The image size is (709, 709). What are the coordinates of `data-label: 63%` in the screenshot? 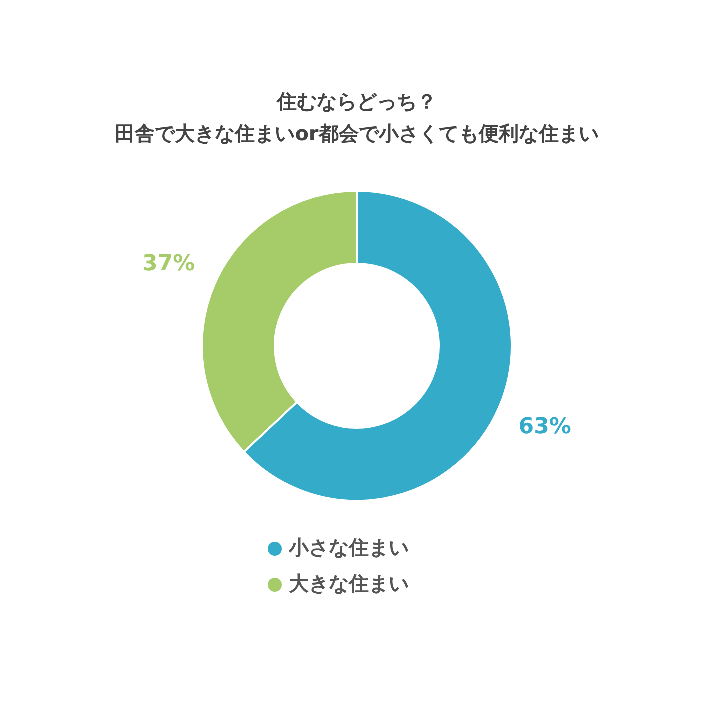 It's located at (545, 427).